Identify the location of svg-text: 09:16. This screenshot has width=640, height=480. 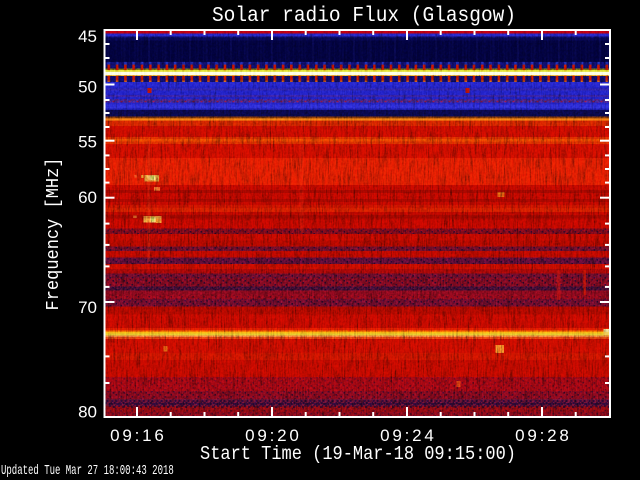
(138, 435).